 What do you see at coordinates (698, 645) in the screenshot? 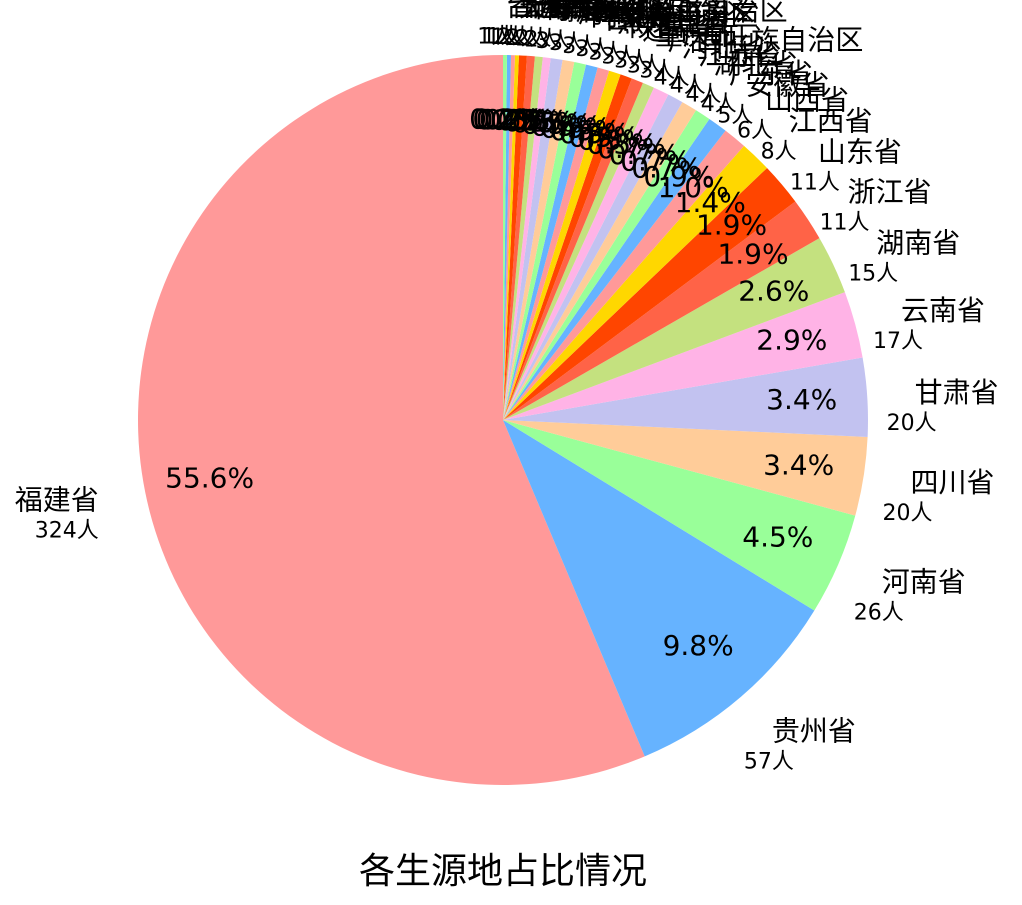
I see `percent-label: 9.8%` at bounding box center [698, 645].